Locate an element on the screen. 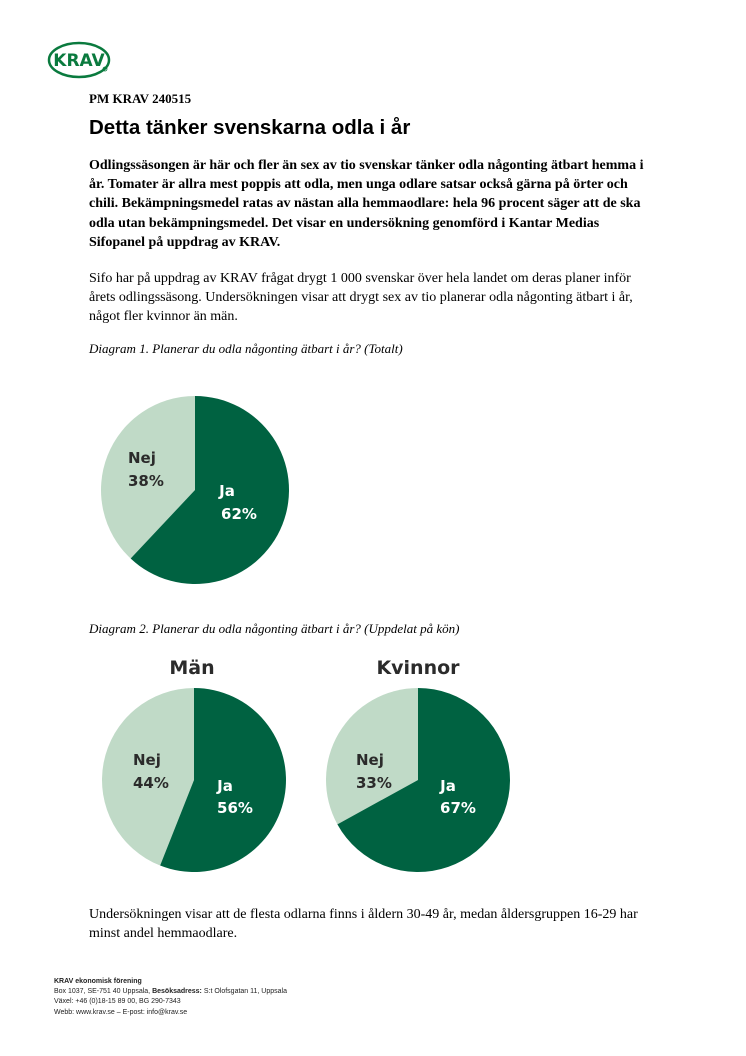  label-nej-value: 33% is located at coordinates (374, 783).